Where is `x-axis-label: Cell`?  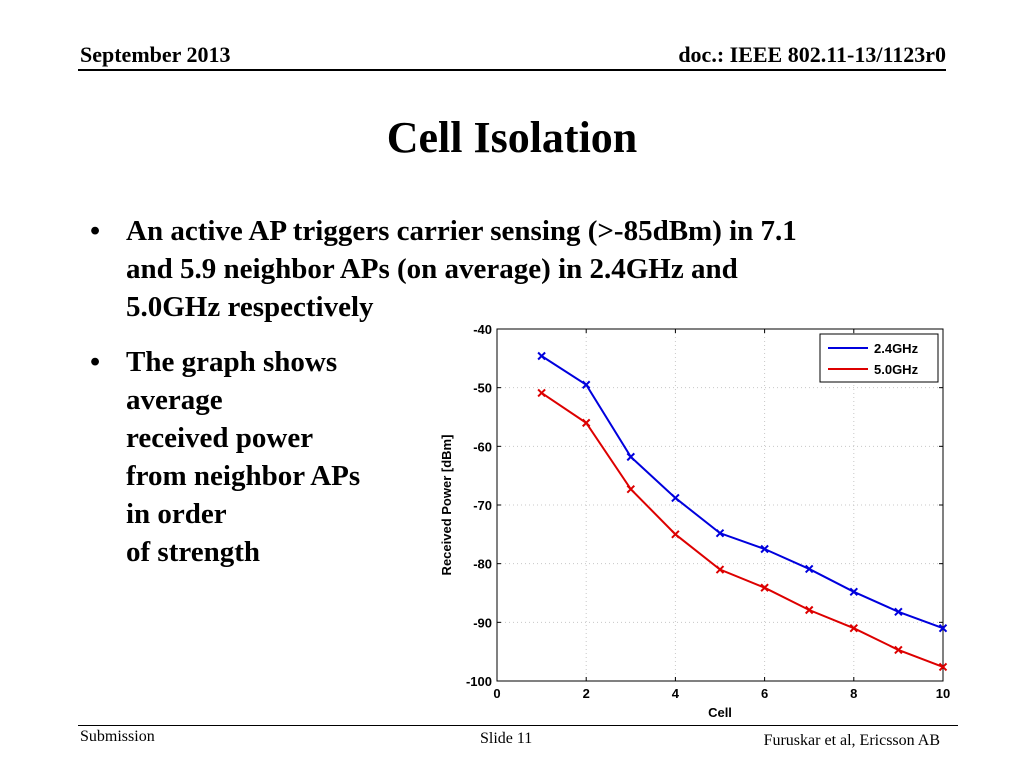 x-axis-label: Cell is located at coordinates (720, 712).